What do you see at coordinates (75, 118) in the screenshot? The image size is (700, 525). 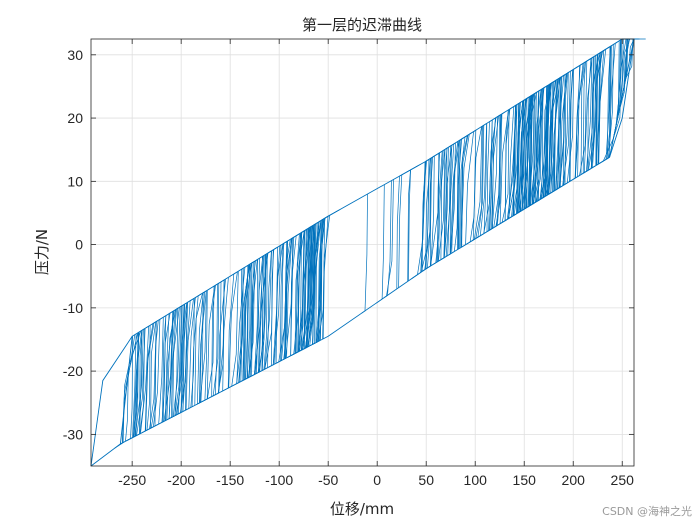 I see `y-tick-label: 20` at bounding box center [75, 118].